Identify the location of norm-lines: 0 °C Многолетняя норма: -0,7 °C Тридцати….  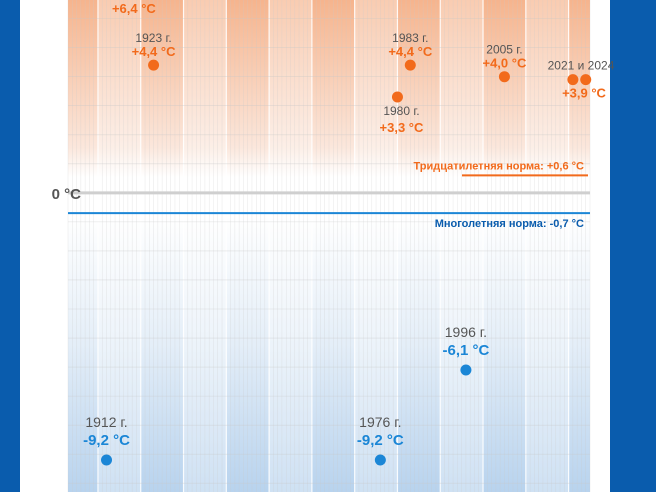
(321, 195).